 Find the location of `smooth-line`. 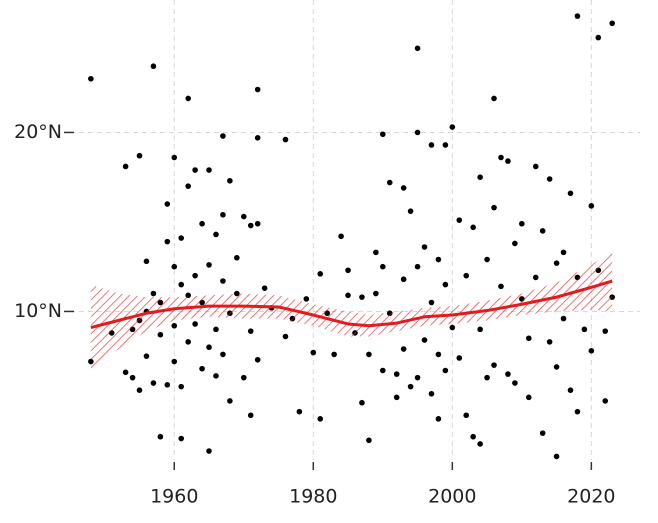

smooth-line is located at coordinates (351, 304).